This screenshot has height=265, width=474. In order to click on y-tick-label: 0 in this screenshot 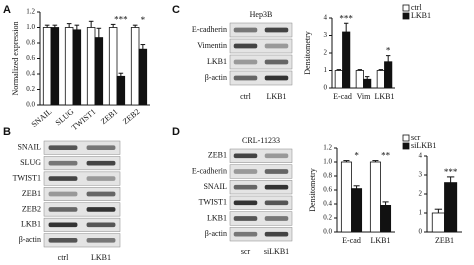, I will do `click(421, 232)`.